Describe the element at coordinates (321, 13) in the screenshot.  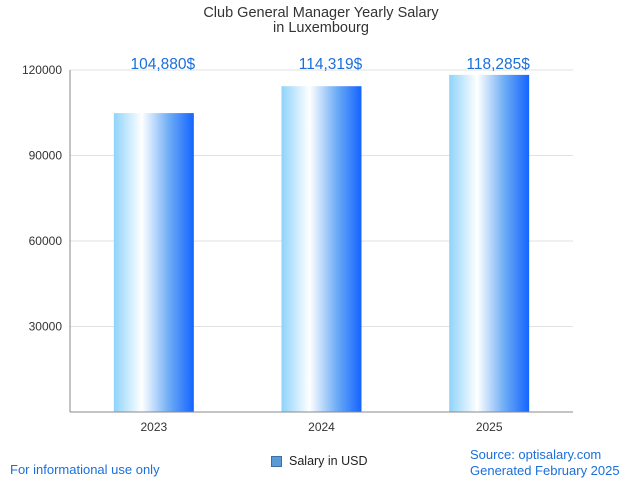
I see `chart-title-line-1: Club General Manager Yearly Salary` at that location.